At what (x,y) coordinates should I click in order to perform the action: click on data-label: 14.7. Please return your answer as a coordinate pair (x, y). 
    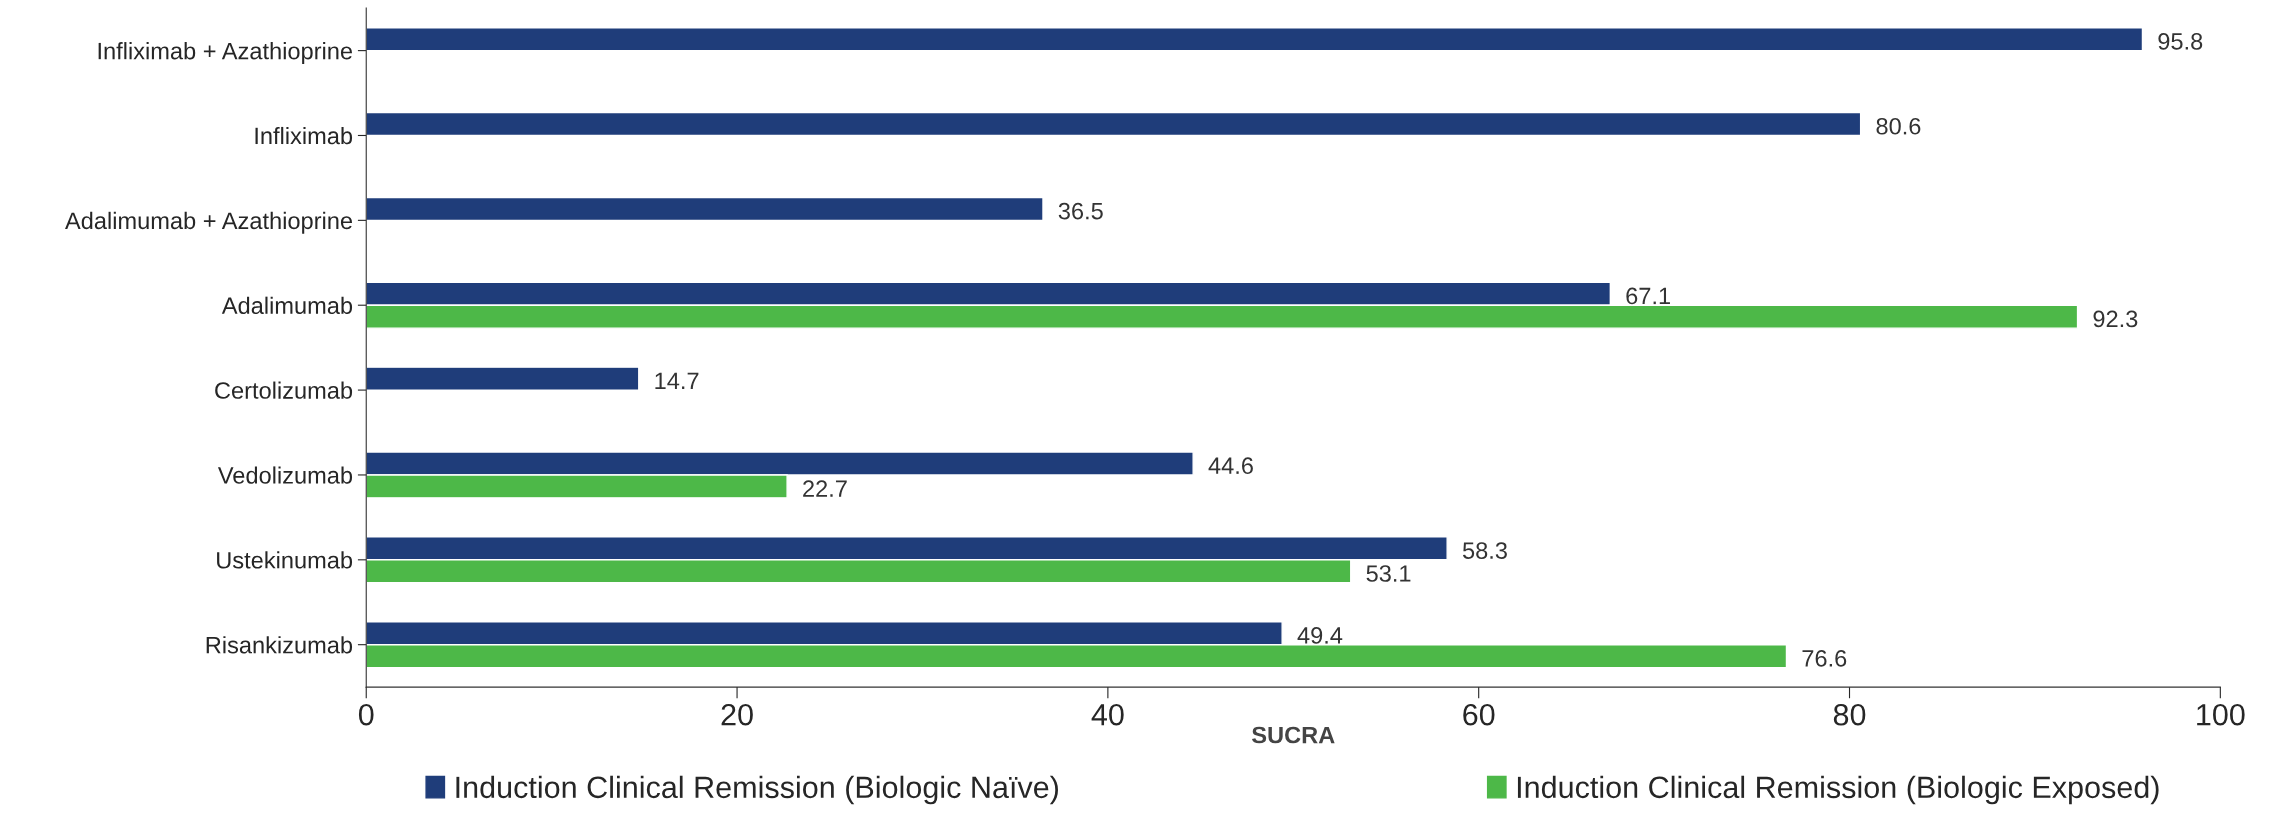
    Looking at the image, I should click on (677, 380).